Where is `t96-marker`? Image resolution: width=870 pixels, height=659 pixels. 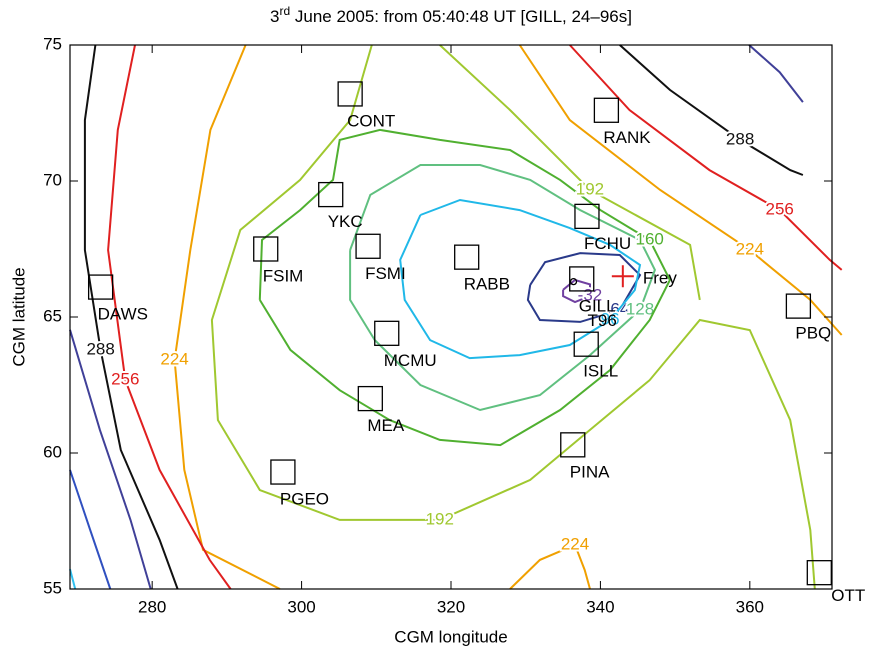 t96-marker is located at coordinates (573, 281).